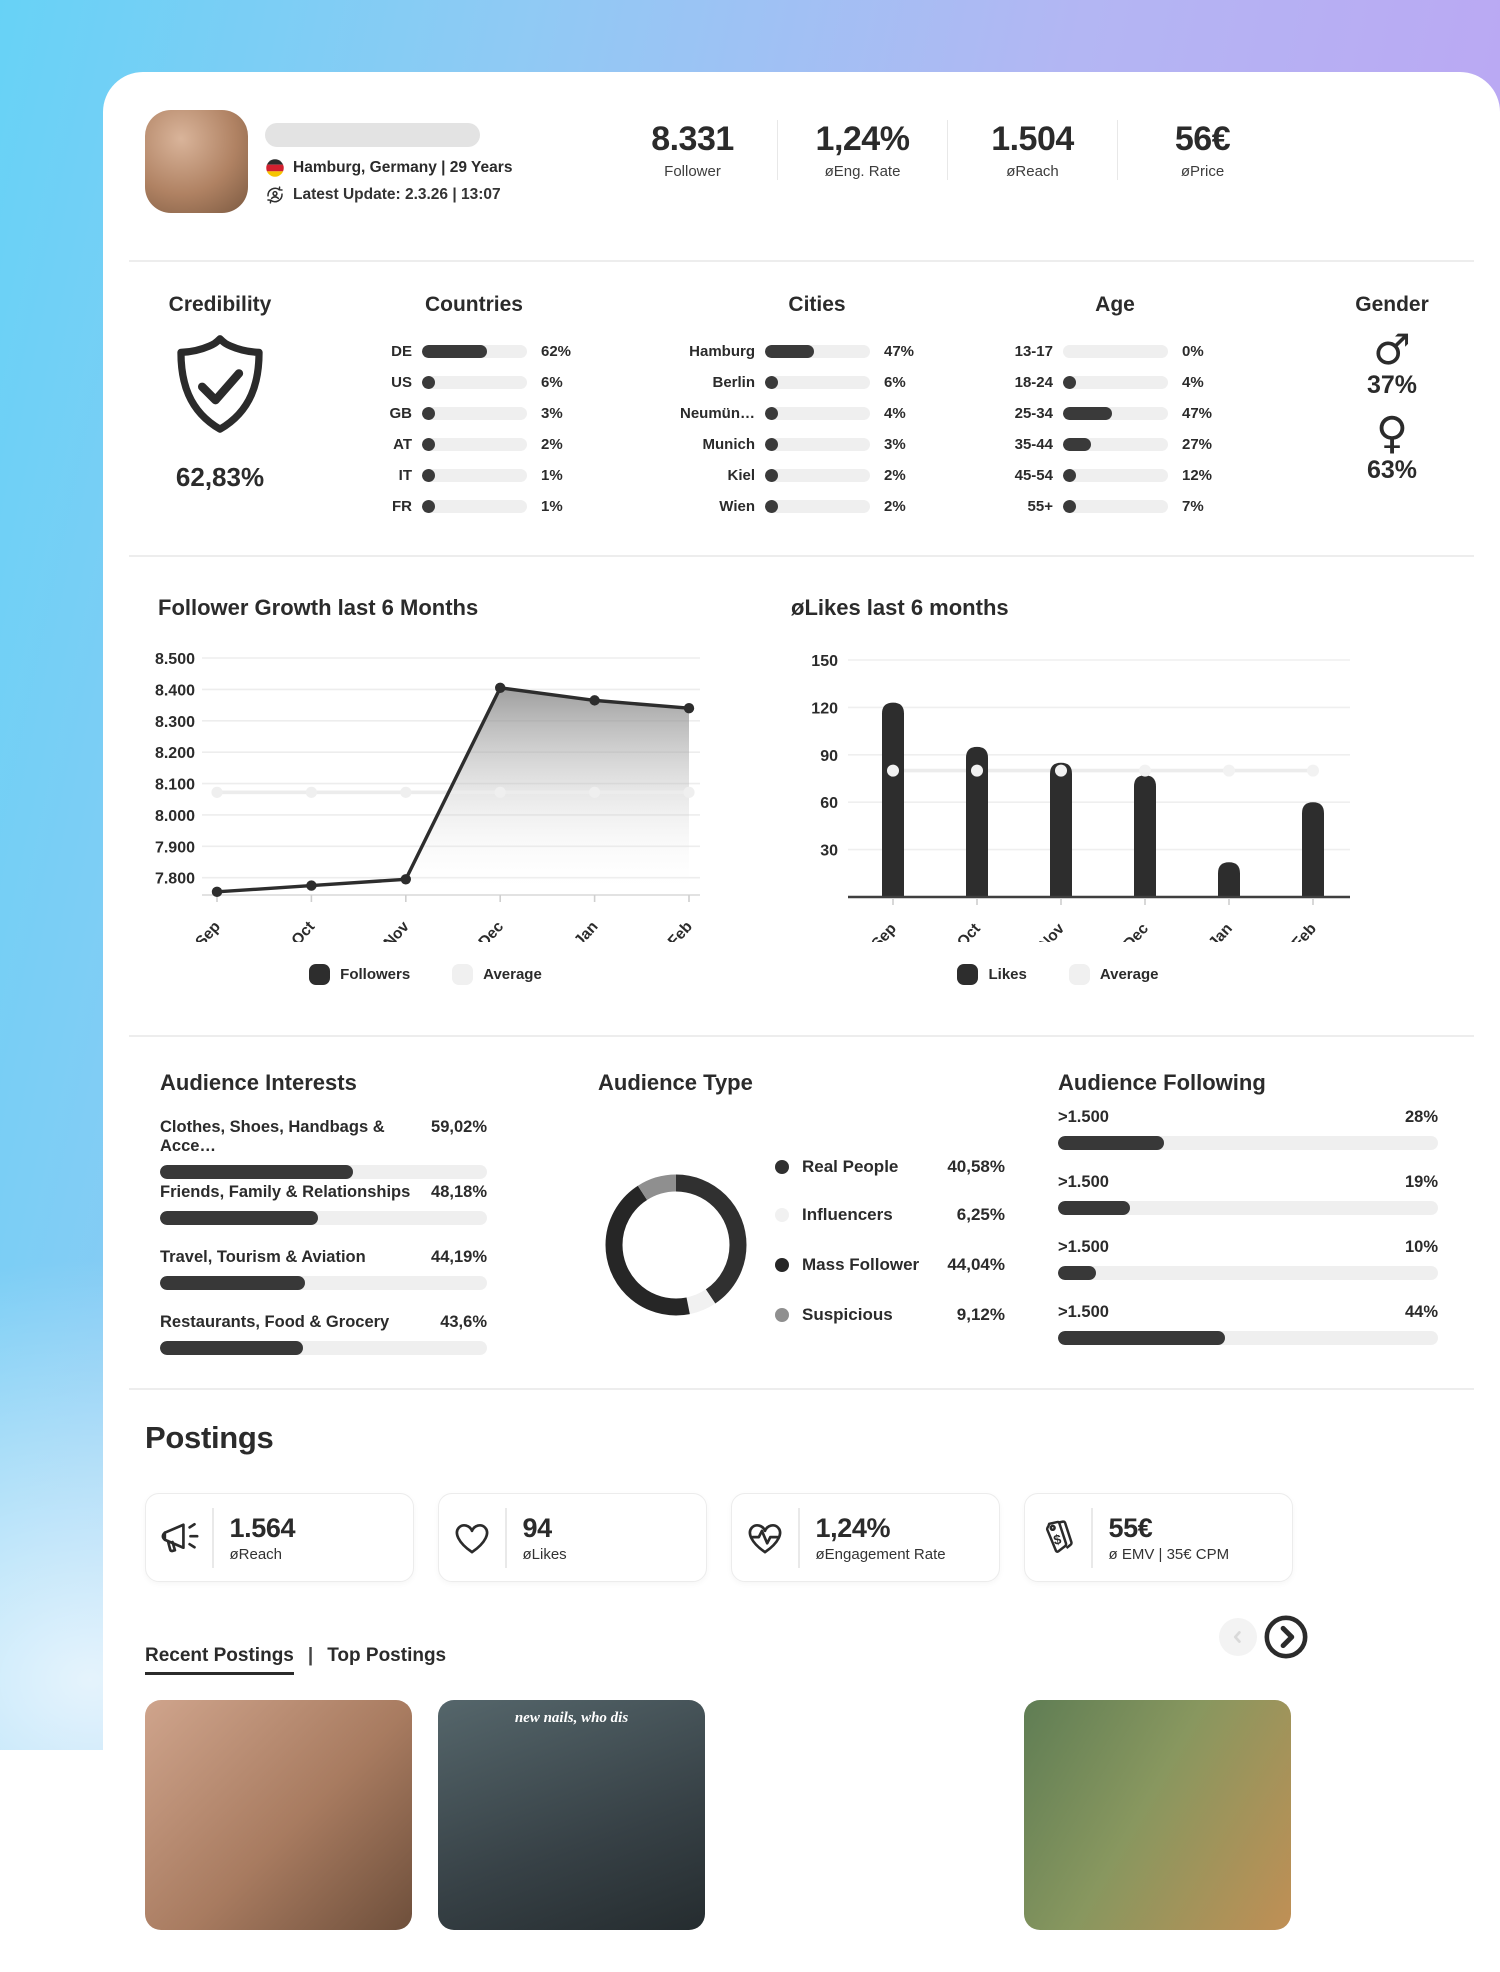  What do you see at coordinates (586, 930) in the screenshot?
I see `svg-text: Jan` at bounding box center [586, 930].